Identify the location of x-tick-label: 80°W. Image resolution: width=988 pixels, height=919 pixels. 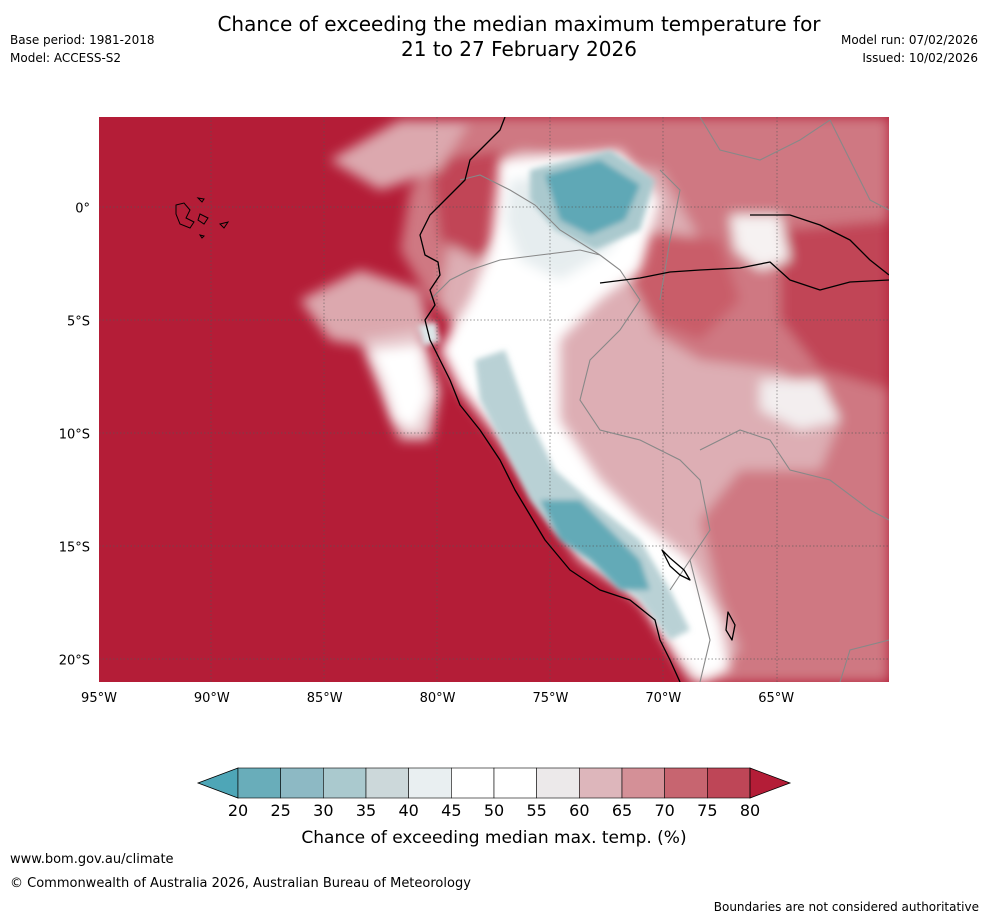
(438, 698).